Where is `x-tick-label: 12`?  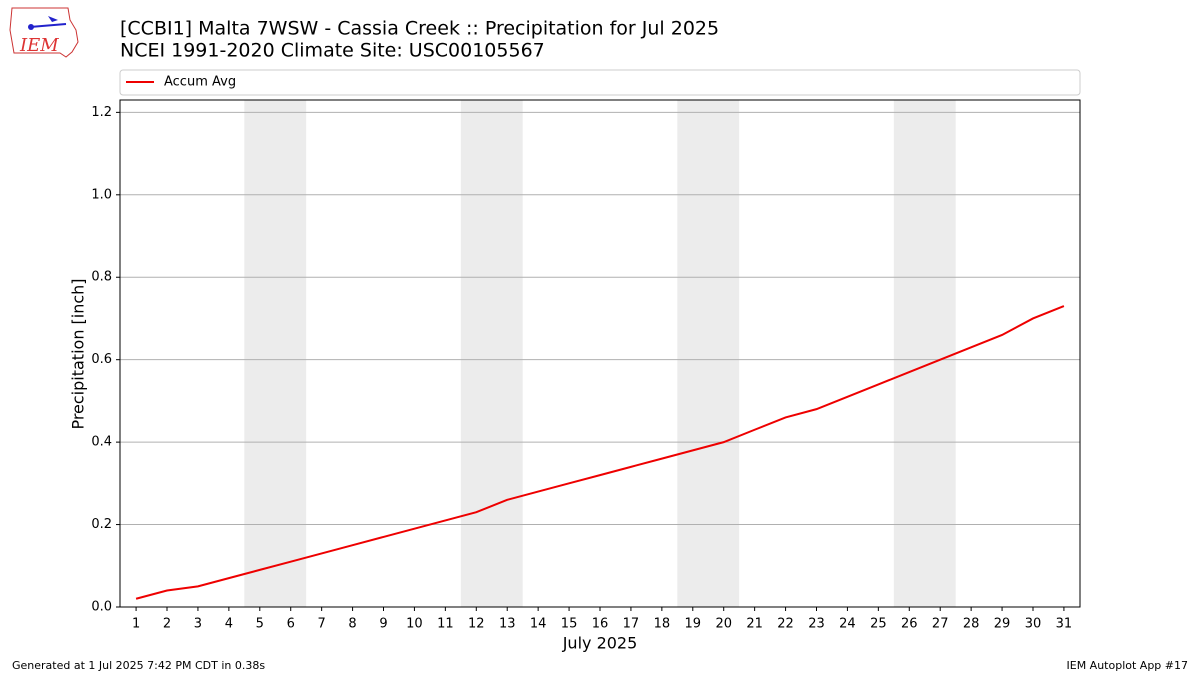 x-tick-label: 12 is located at coordinates (476, 624).